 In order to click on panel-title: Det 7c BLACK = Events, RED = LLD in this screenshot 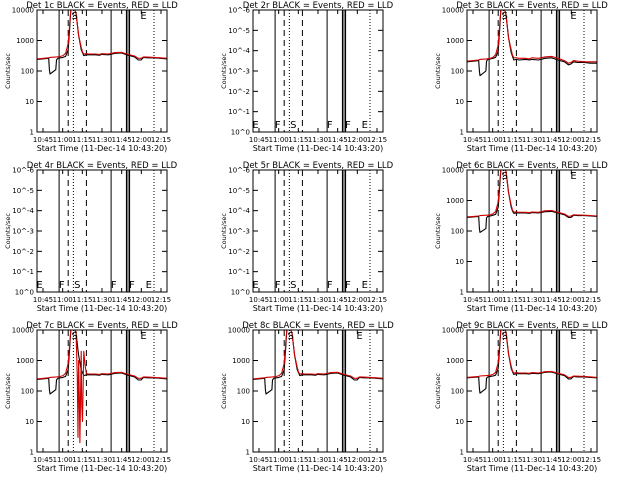, I will do `click(102, 326)`.